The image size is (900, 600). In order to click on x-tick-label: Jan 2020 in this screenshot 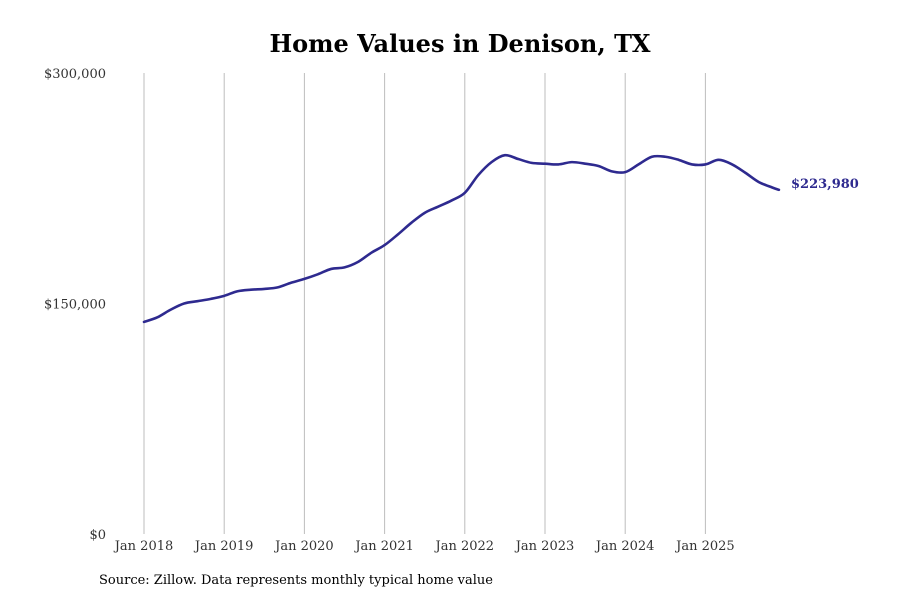, I will do `click(303, 546)`.